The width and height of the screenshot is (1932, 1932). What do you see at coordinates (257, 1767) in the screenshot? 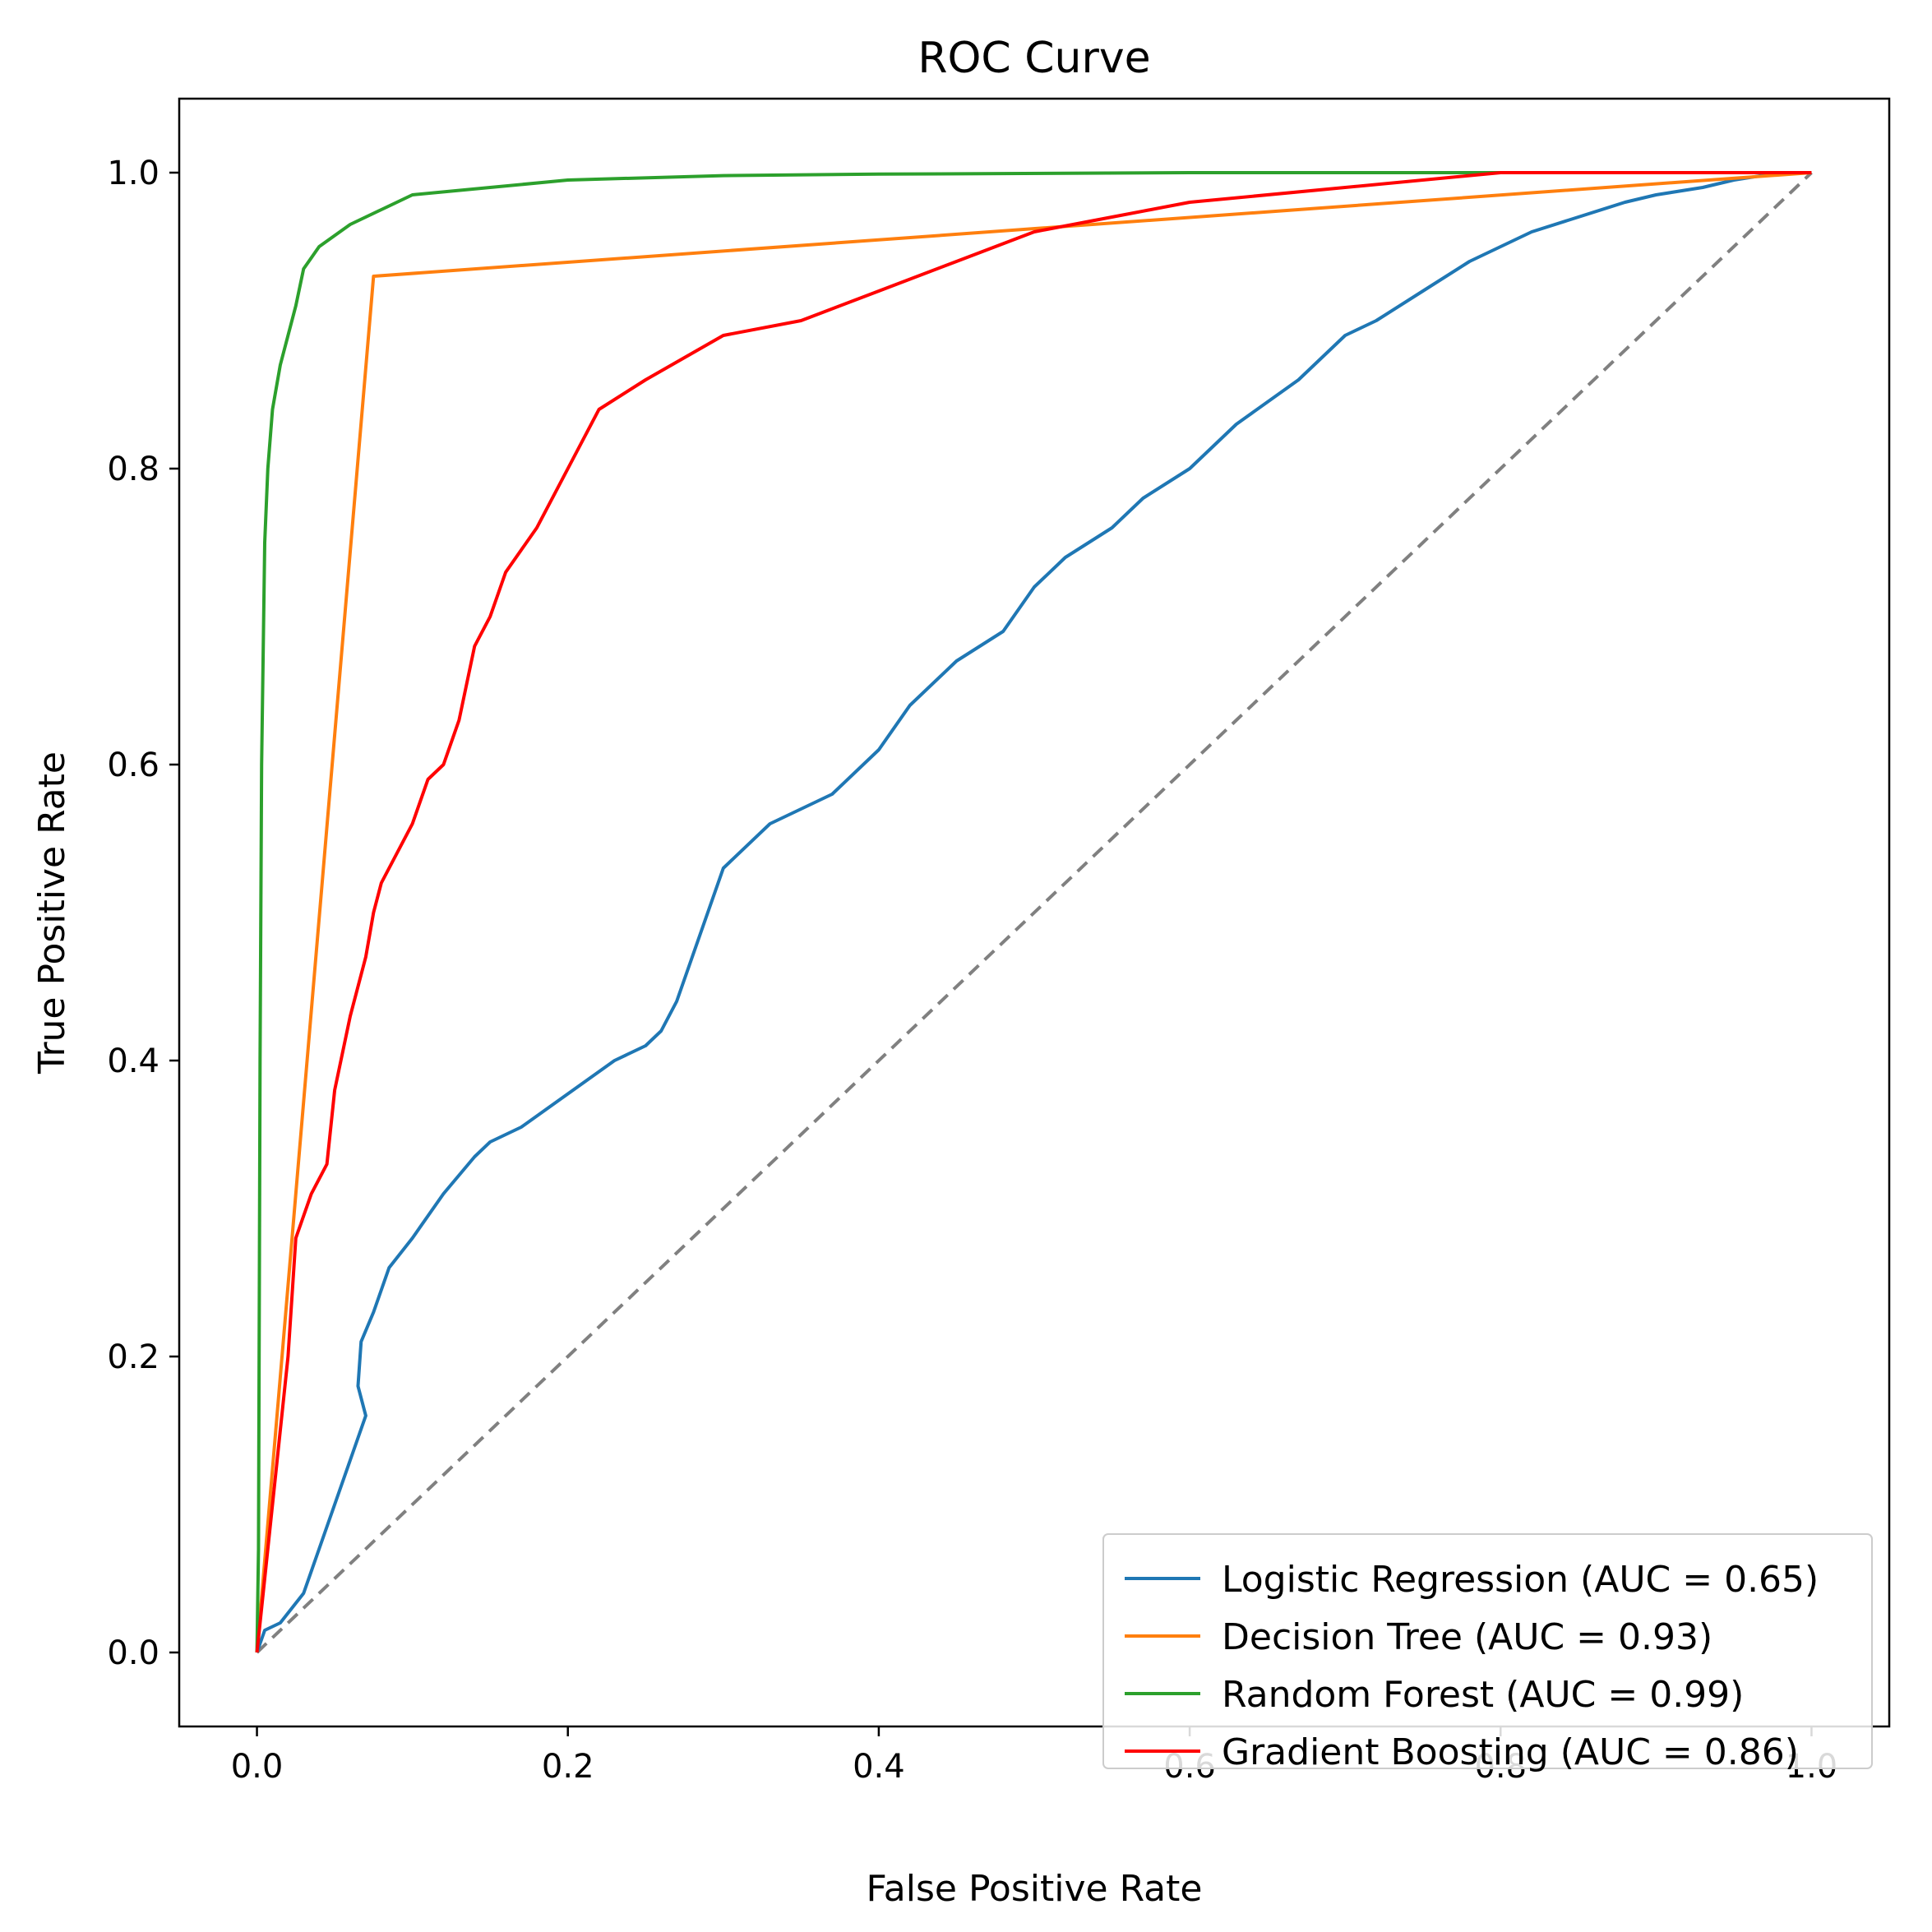
I see `x-tick-label: 0.0` at bounding box center [257, 1767].